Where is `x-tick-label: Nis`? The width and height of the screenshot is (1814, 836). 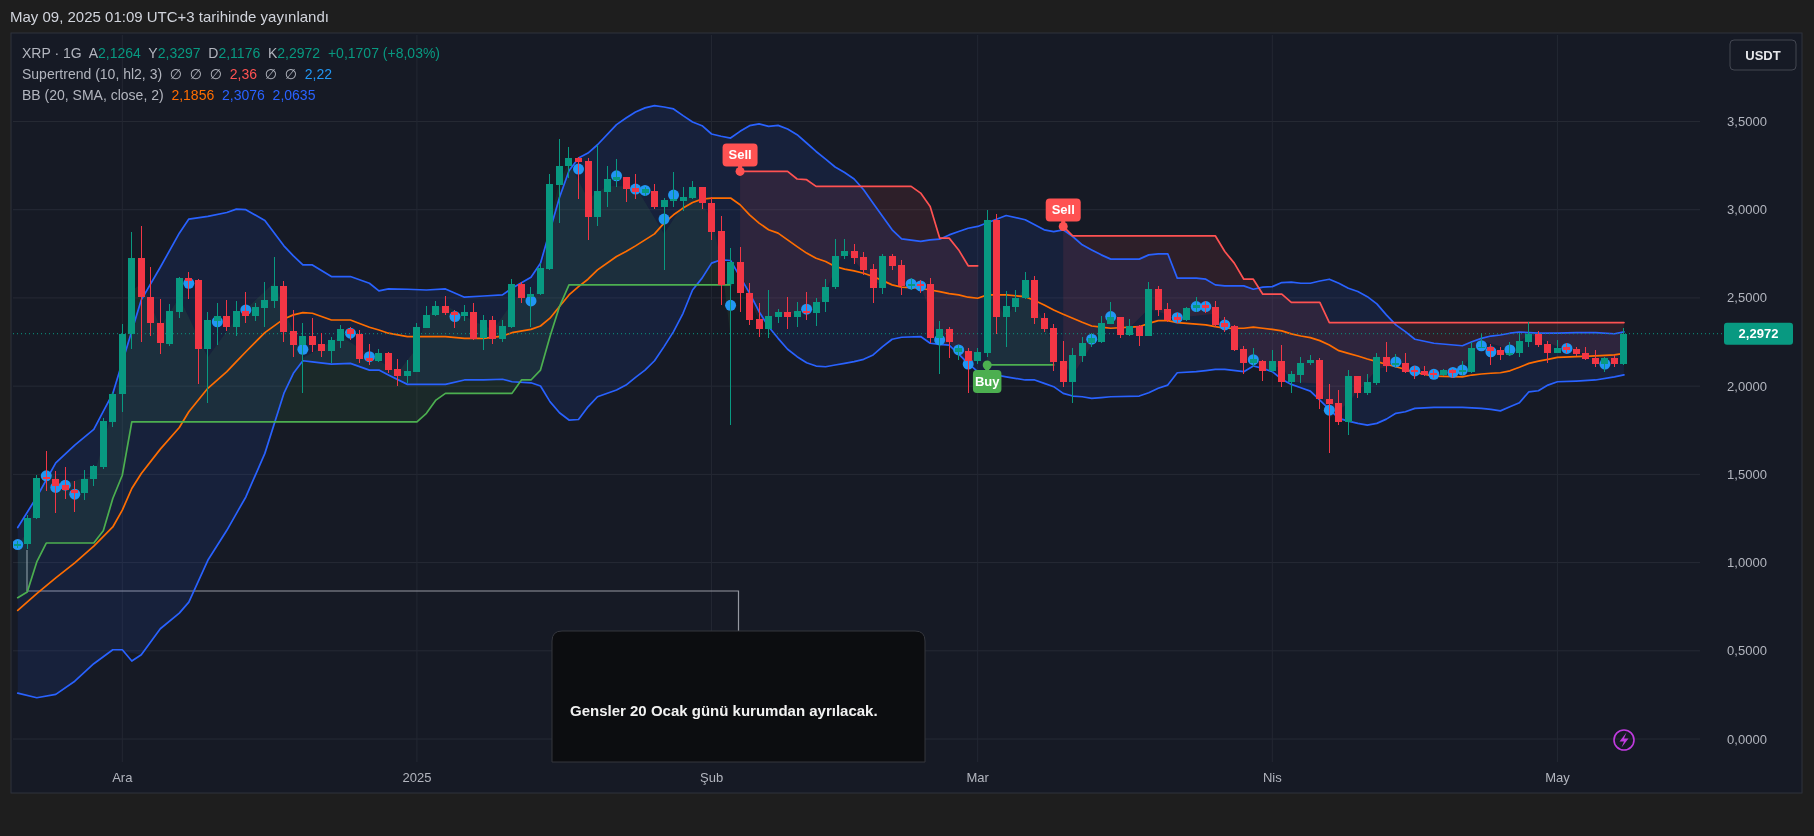
x-tick-label: Nis is located at coordinates (1272, 777).